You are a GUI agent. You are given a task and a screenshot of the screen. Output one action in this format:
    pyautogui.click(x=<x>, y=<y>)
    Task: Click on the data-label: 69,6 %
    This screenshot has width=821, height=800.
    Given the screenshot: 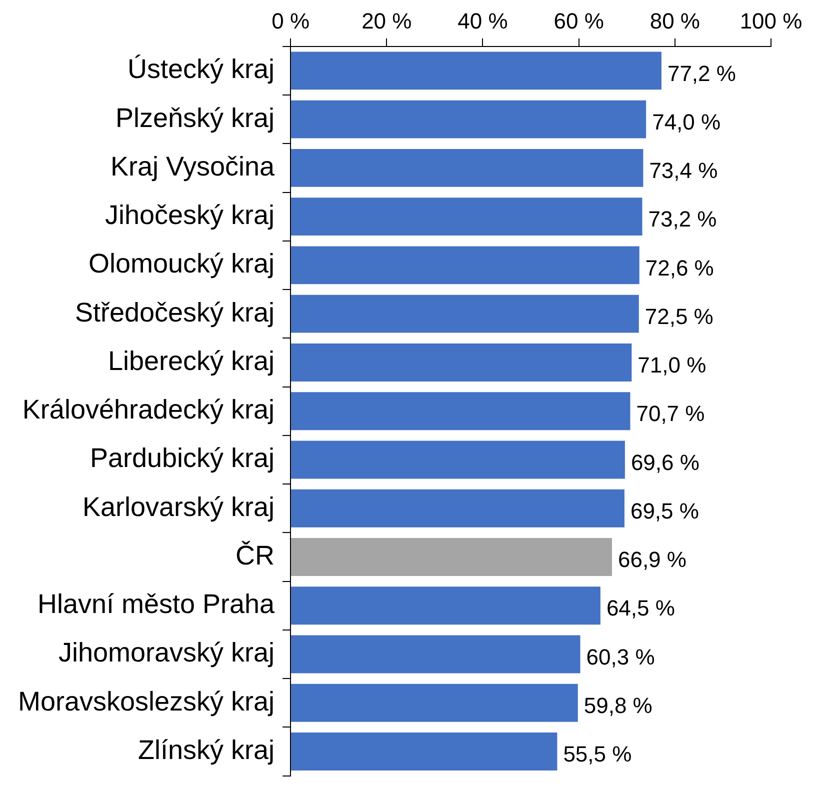 What is the action you would take?
    pyautogui.click(x=665, y=462)
    